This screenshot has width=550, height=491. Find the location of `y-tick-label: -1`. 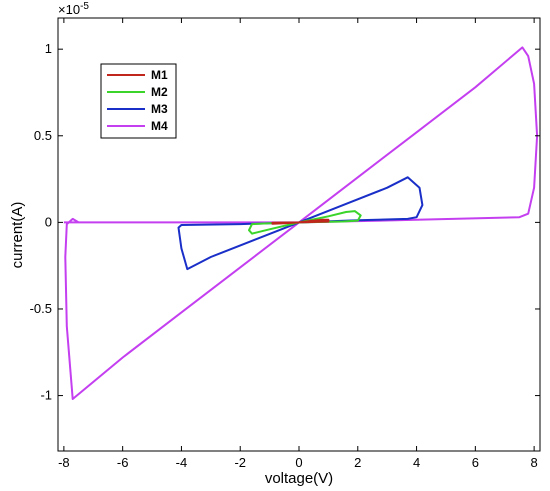

y-tick-label: -1 is located at coordinates (46, 395).